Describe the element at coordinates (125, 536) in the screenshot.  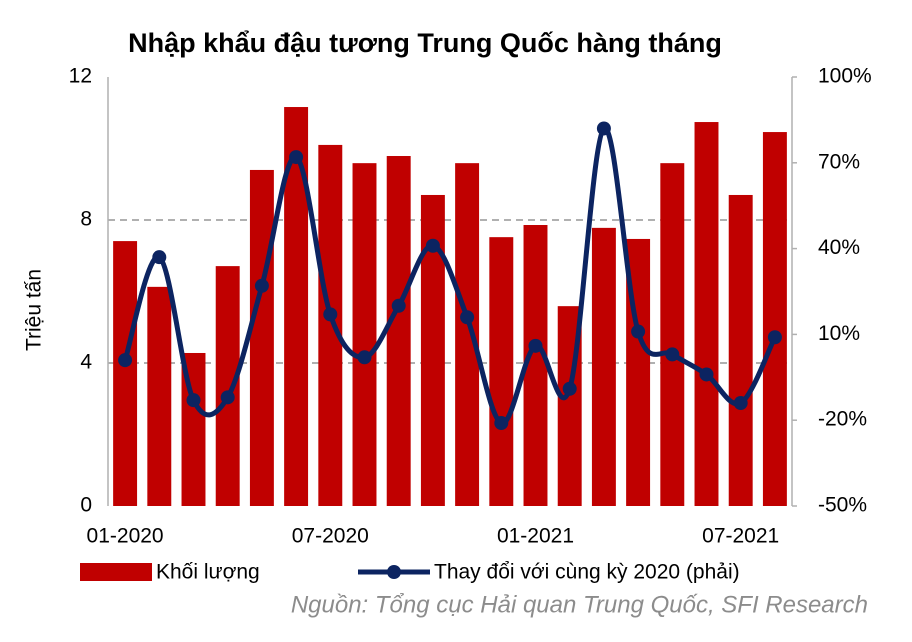
I see `x-tick-label: 01-2020` at that location.